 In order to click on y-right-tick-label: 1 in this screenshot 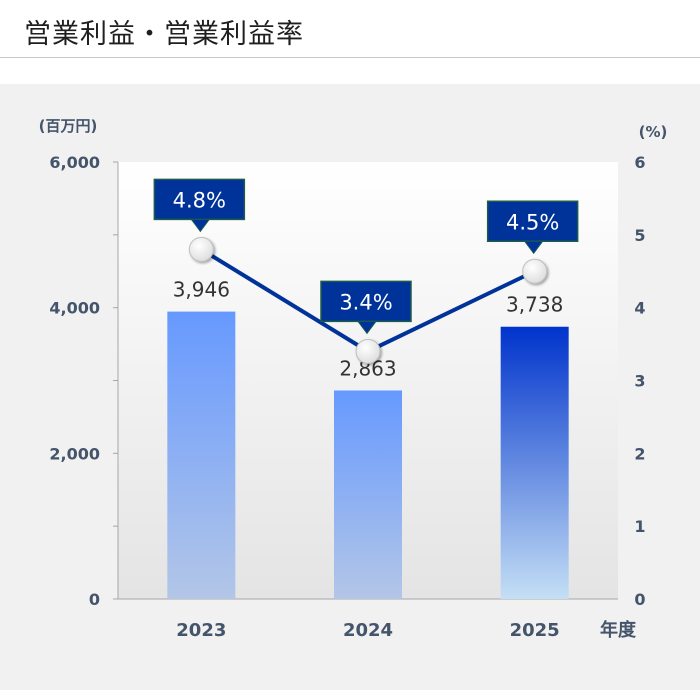, I will do `click(639, 526)`.